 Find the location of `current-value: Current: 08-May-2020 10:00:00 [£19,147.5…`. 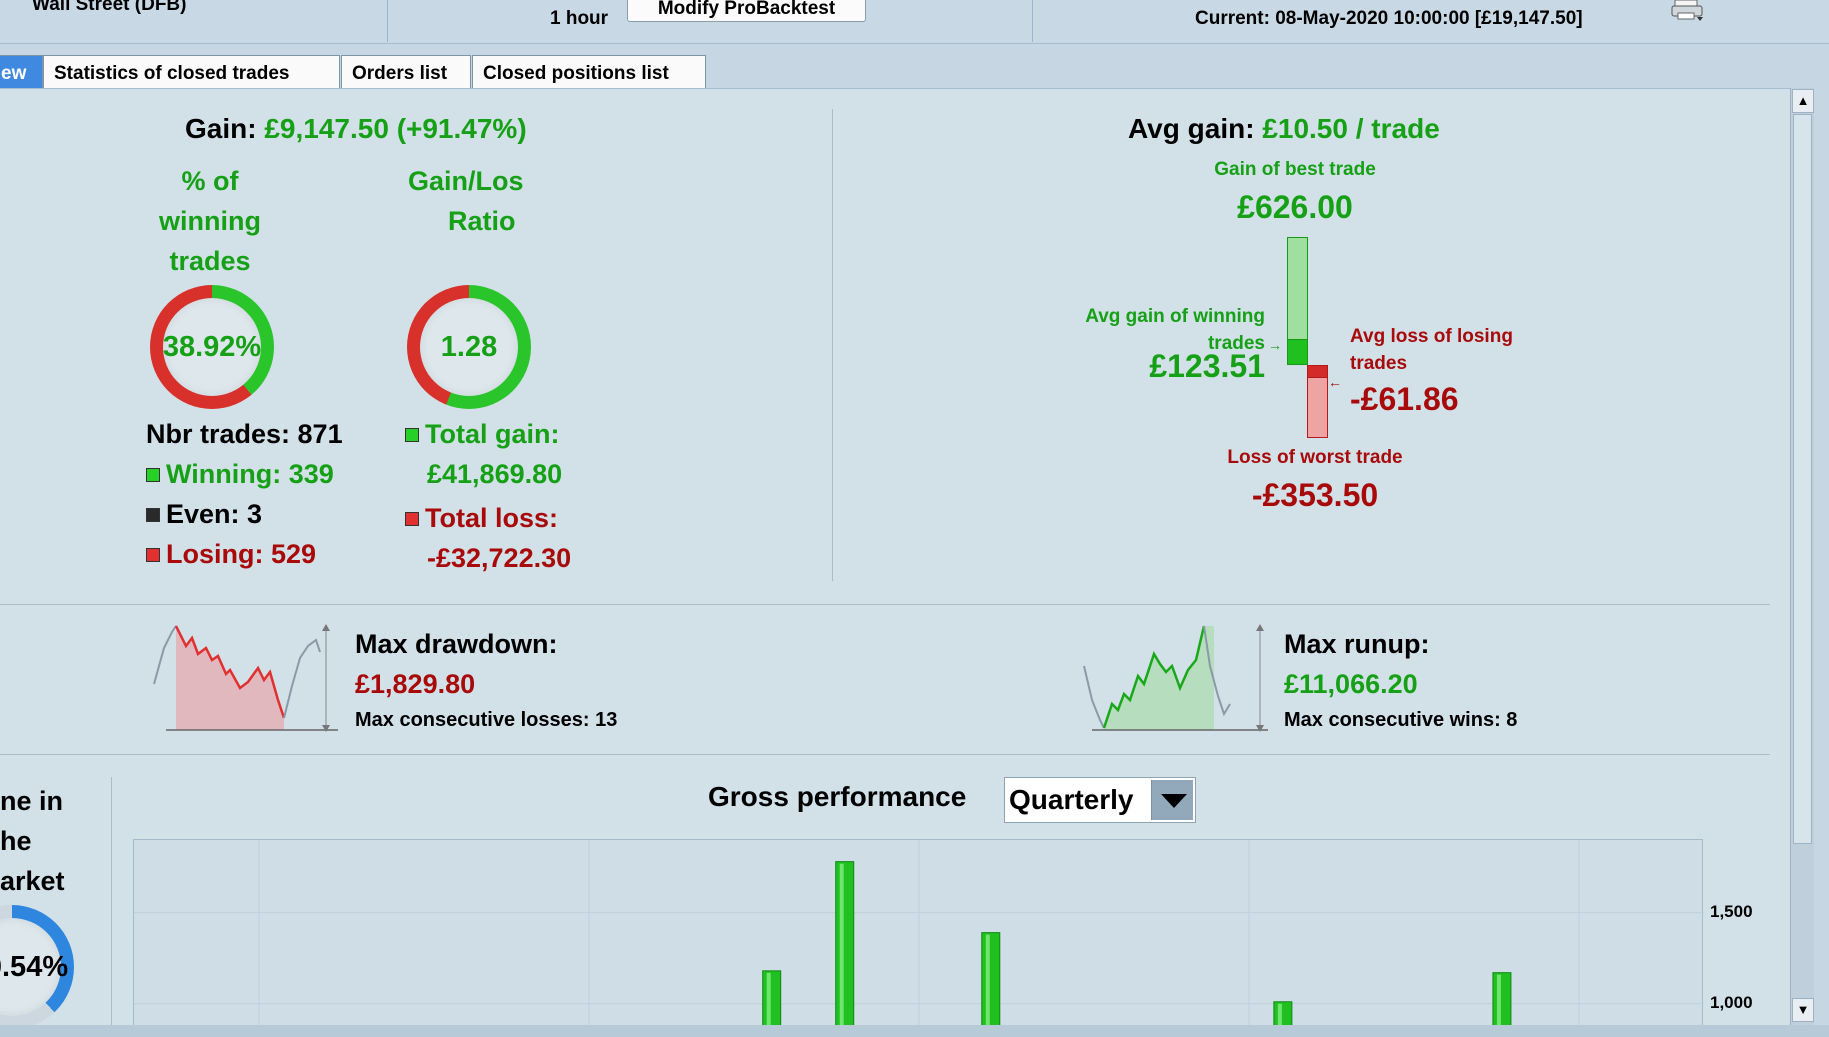

current-value: Current: 08-May-2020 10:00:00 [£19,147.5… is located at coordinates (1389, 18).